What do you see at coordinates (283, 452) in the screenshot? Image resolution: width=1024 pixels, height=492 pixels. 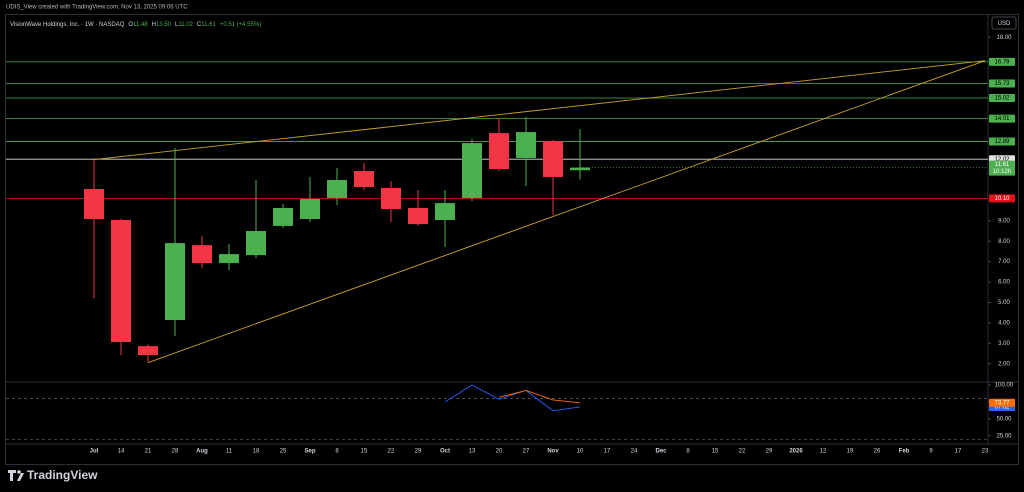 I see `x-tick-label: 25` at bounding box center [283, 452].